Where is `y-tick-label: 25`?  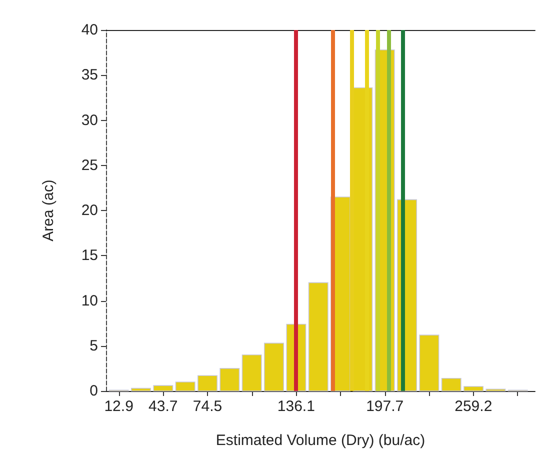
y-tick-label: 25 is located at coordinates (89, 165).